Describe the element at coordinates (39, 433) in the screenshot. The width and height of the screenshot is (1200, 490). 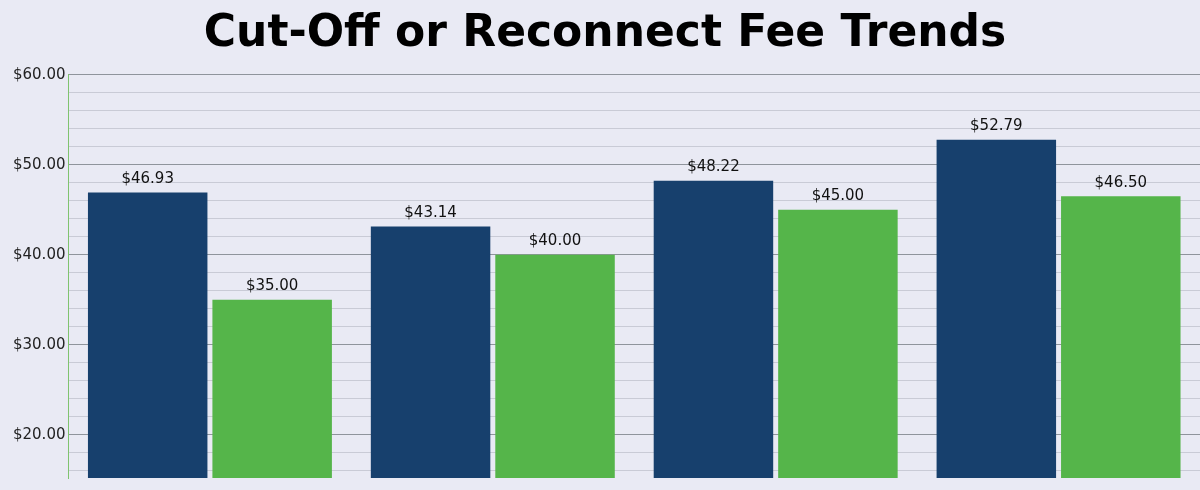
I see `y-tick-label: $20.00` at that location.